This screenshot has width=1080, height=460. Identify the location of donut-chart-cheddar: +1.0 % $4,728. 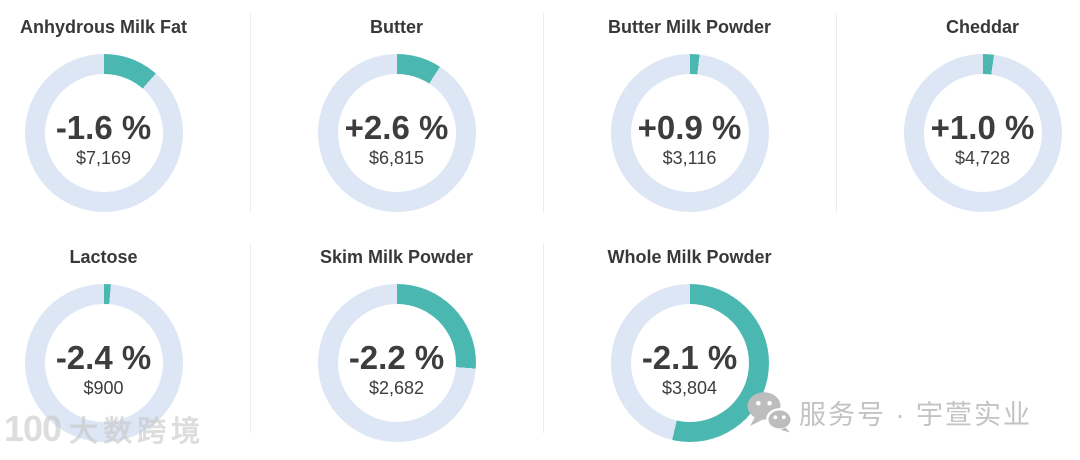
(982, 133).